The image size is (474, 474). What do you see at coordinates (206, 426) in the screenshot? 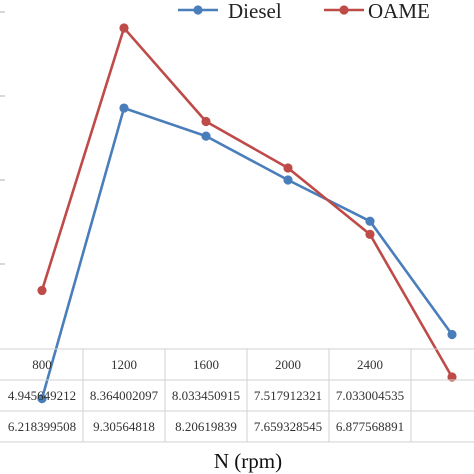
I see `table-cell: 8.20619839` at bounding box center [206, 426].